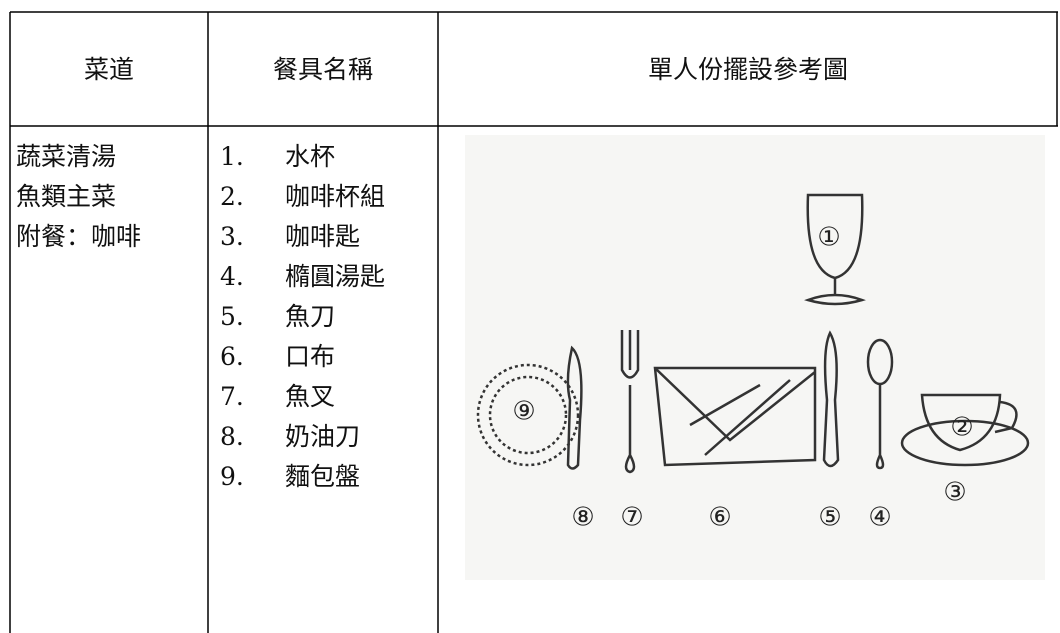  I want to click on utensil-name: 咖啡杯組, so click(335, 196).